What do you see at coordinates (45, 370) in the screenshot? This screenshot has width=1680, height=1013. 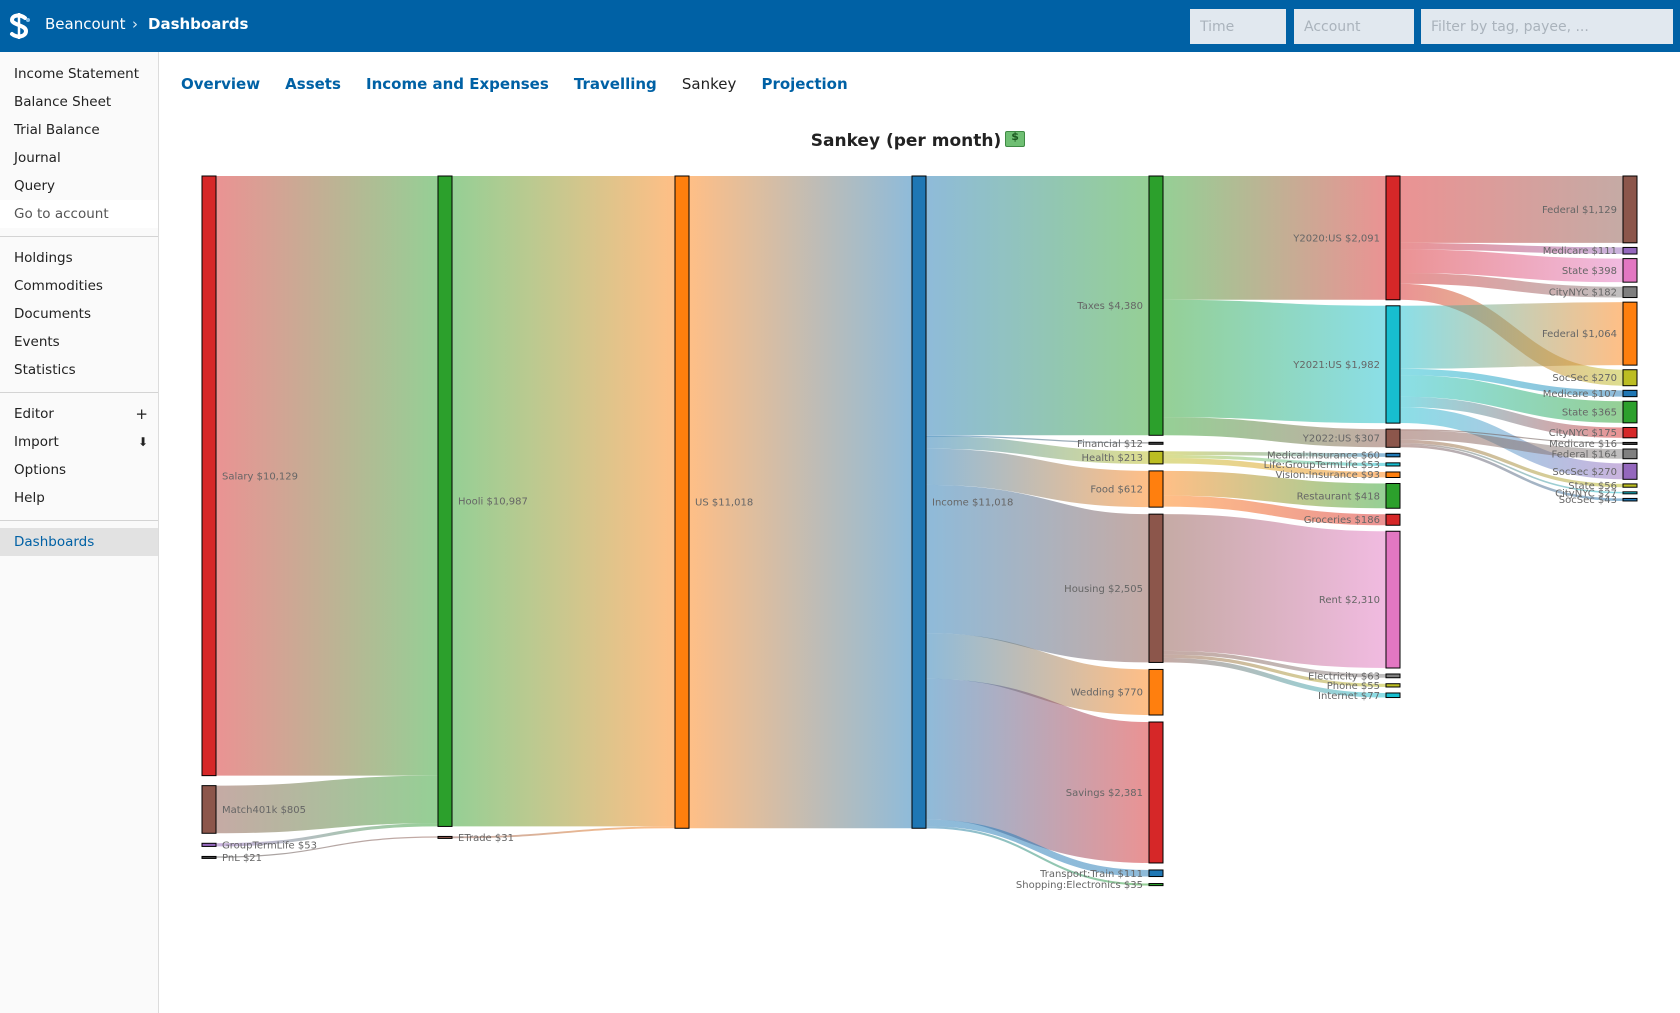 I see `sidebar-item-statistics: Statistics` at bounding box center [45, 370].